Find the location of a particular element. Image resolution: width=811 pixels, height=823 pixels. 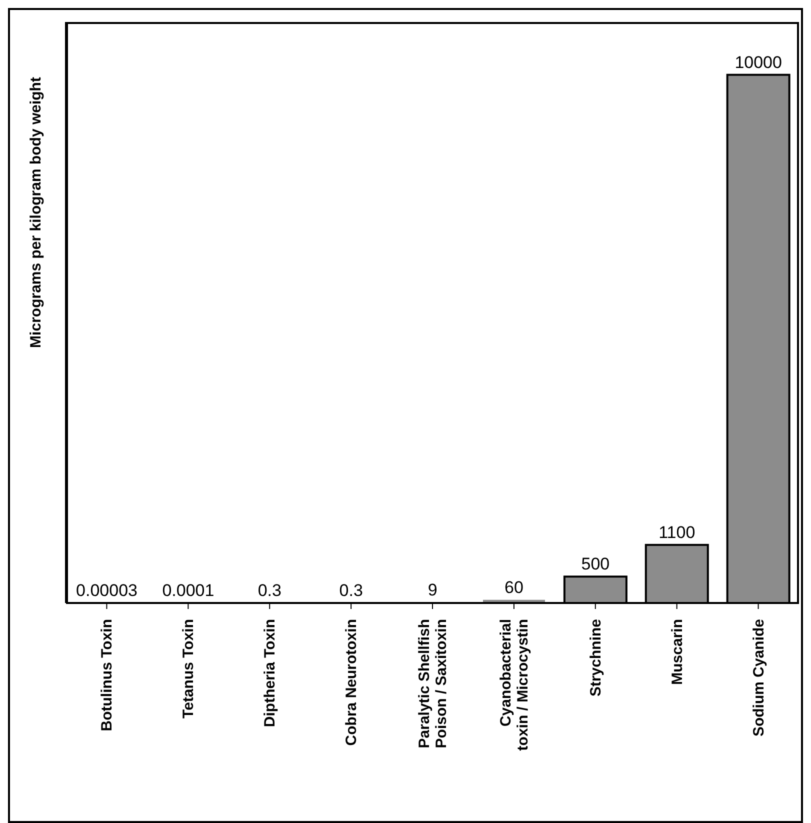

data-label: 0.0001 is located at coordinates (188, 590).